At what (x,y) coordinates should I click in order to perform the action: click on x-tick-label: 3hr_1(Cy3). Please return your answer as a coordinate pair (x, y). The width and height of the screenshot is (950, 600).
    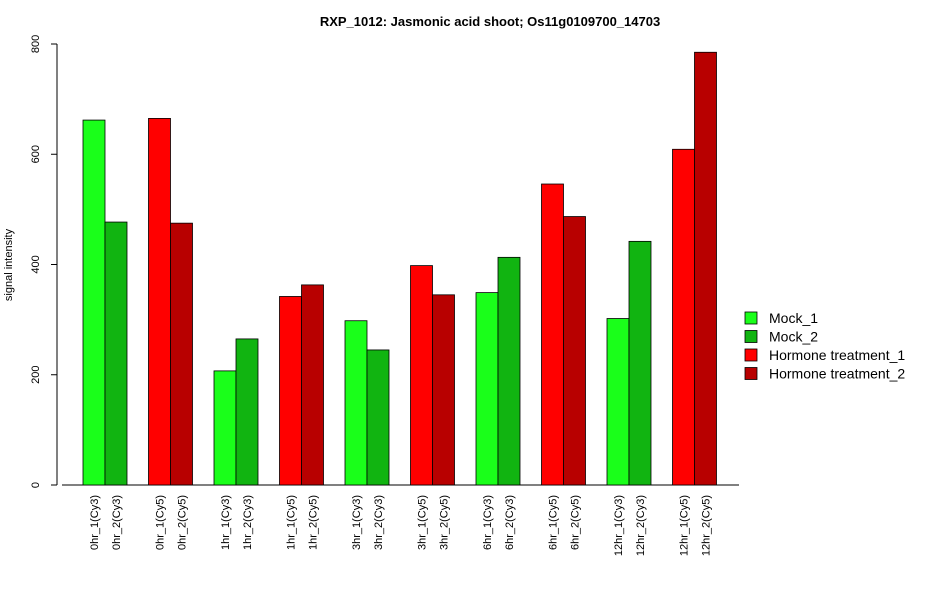
    Looking at the image, I should click on (357, 522).